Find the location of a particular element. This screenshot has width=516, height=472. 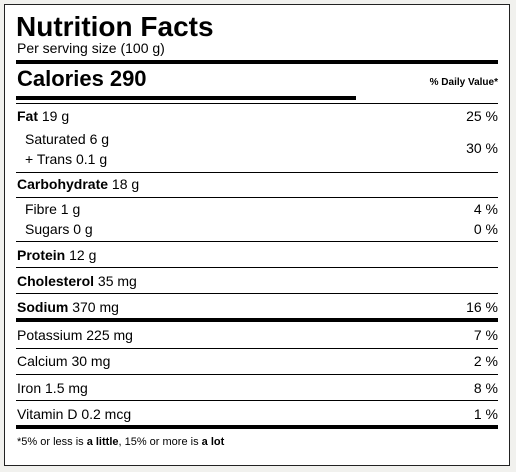

sodium-amount: 370 mg is located at coordinates (95, 307).